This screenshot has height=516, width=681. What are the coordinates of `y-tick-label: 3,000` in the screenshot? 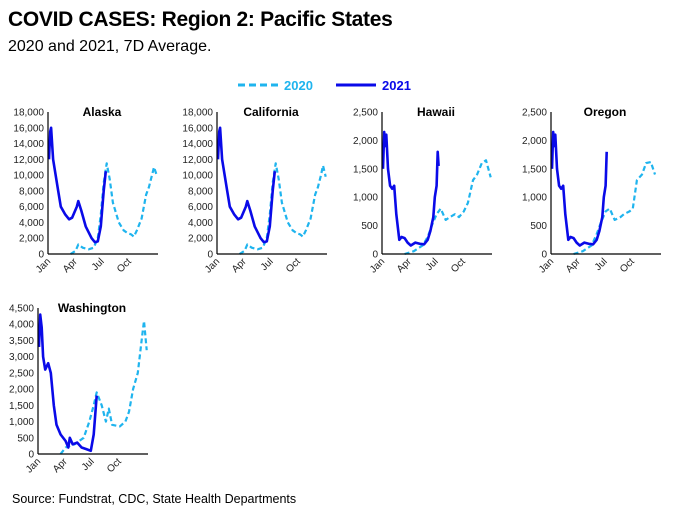 It's located at (21, 357).